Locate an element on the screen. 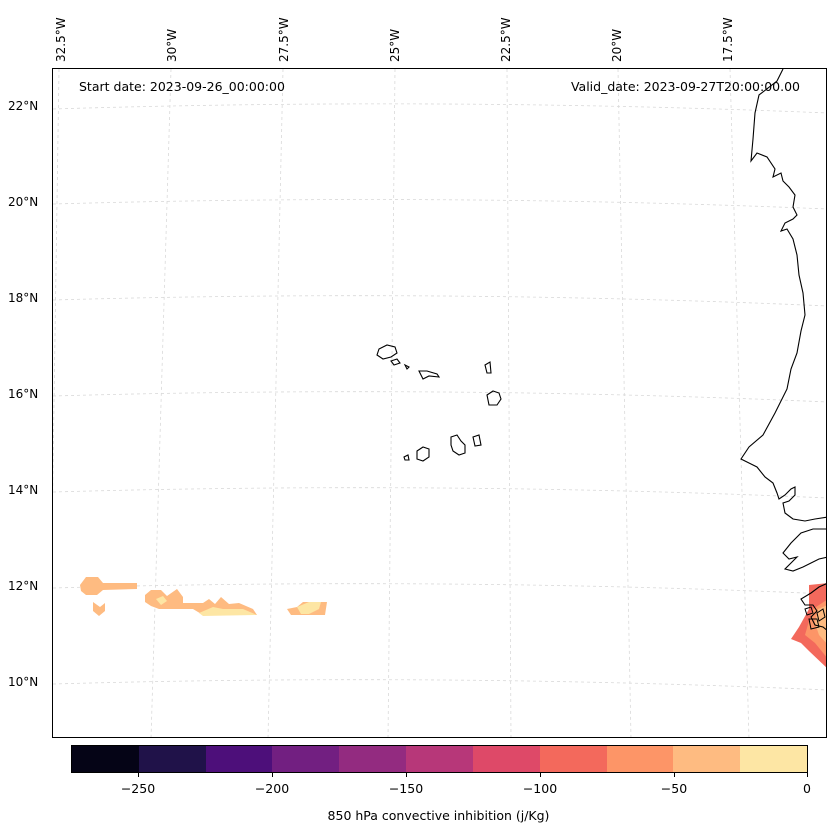  colorbar-label-minus-200: −200 is located at coordinates (272, 788).